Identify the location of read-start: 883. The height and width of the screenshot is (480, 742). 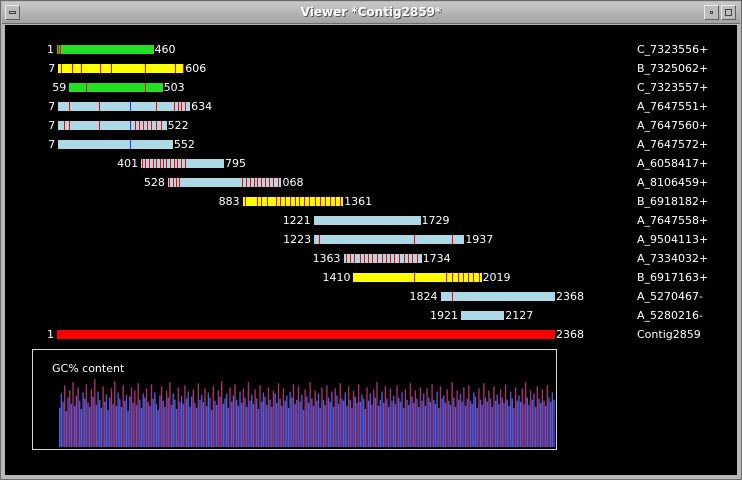
(229, 201).